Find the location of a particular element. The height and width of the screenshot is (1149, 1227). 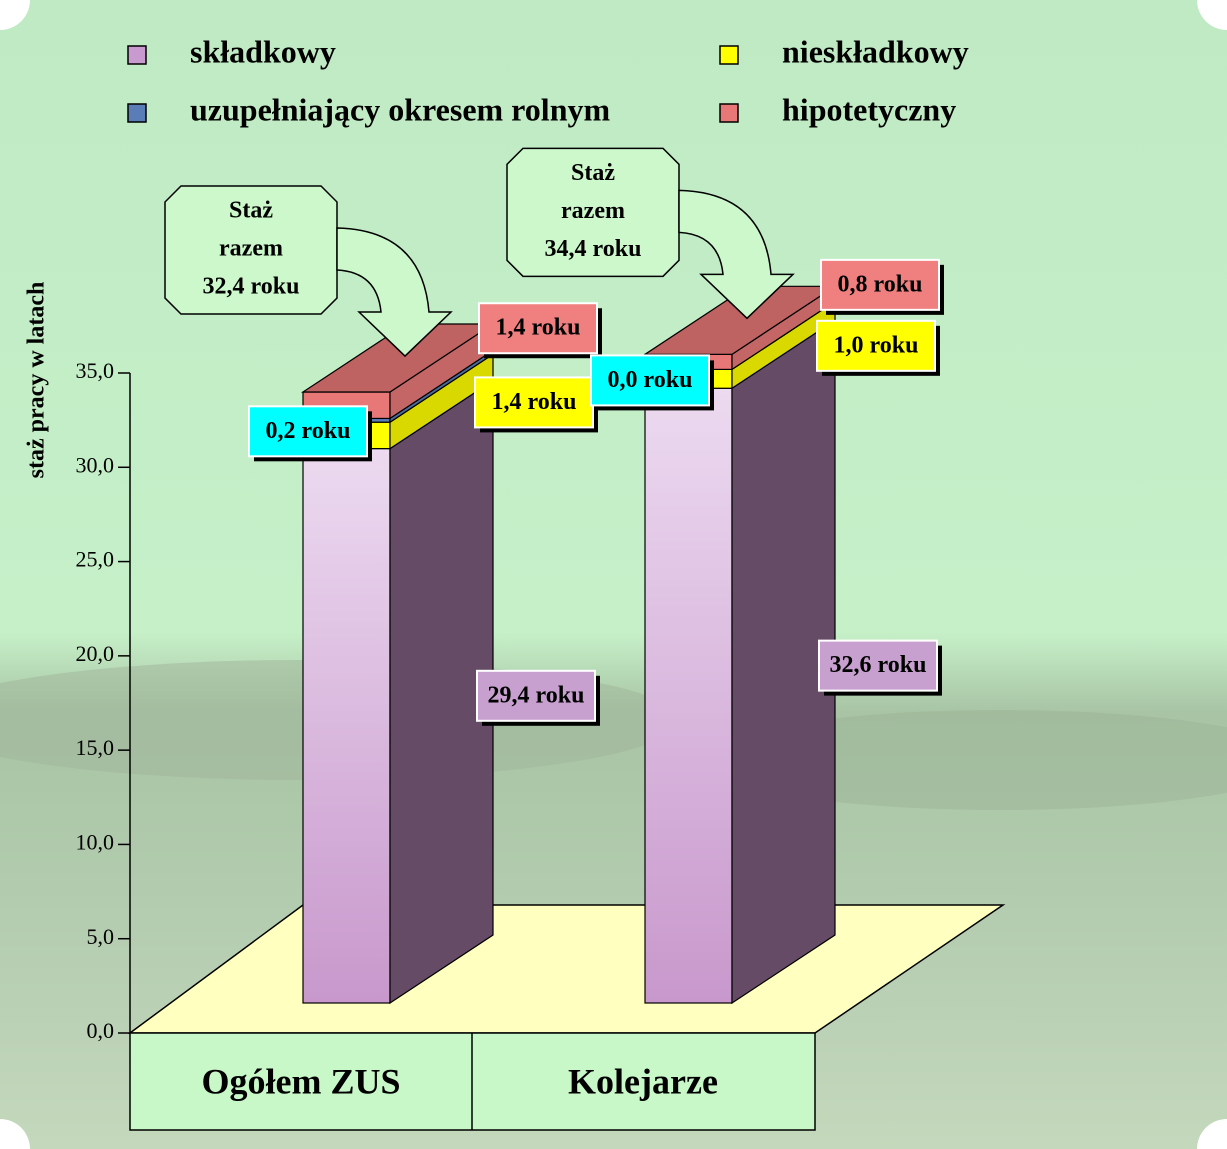

y-tick-label: 5,0 is located at coordinates (101, 936).